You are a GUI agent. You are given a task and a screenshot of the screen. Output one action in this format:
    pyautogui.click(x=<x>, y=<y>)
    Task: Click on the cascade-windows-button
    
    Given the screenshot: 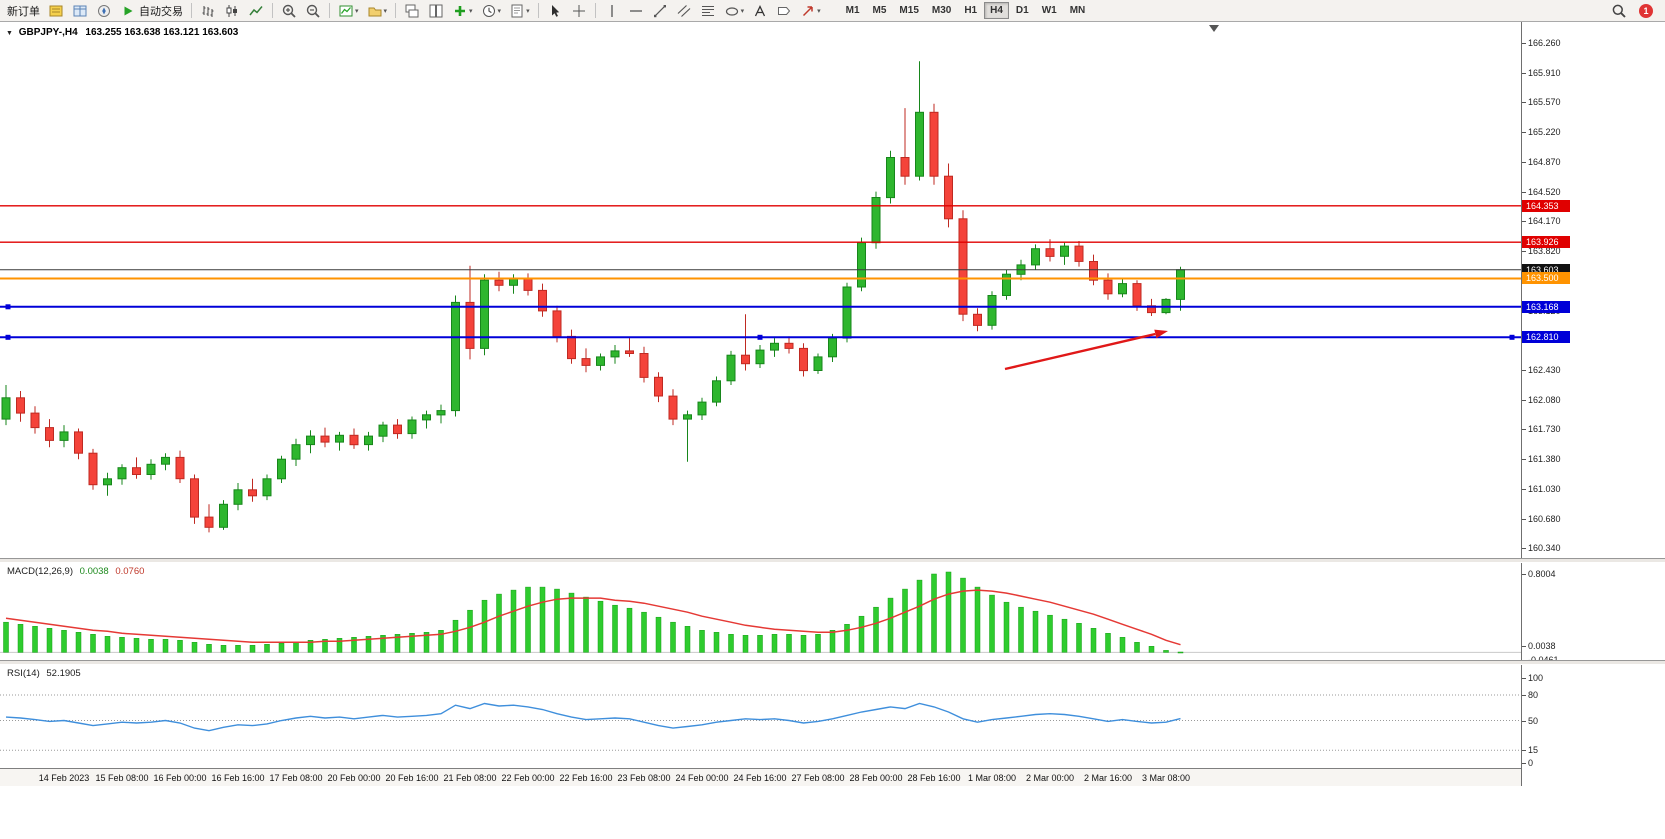 What is the action you would take?
    pyautogui.click(x=412, y=10)
    